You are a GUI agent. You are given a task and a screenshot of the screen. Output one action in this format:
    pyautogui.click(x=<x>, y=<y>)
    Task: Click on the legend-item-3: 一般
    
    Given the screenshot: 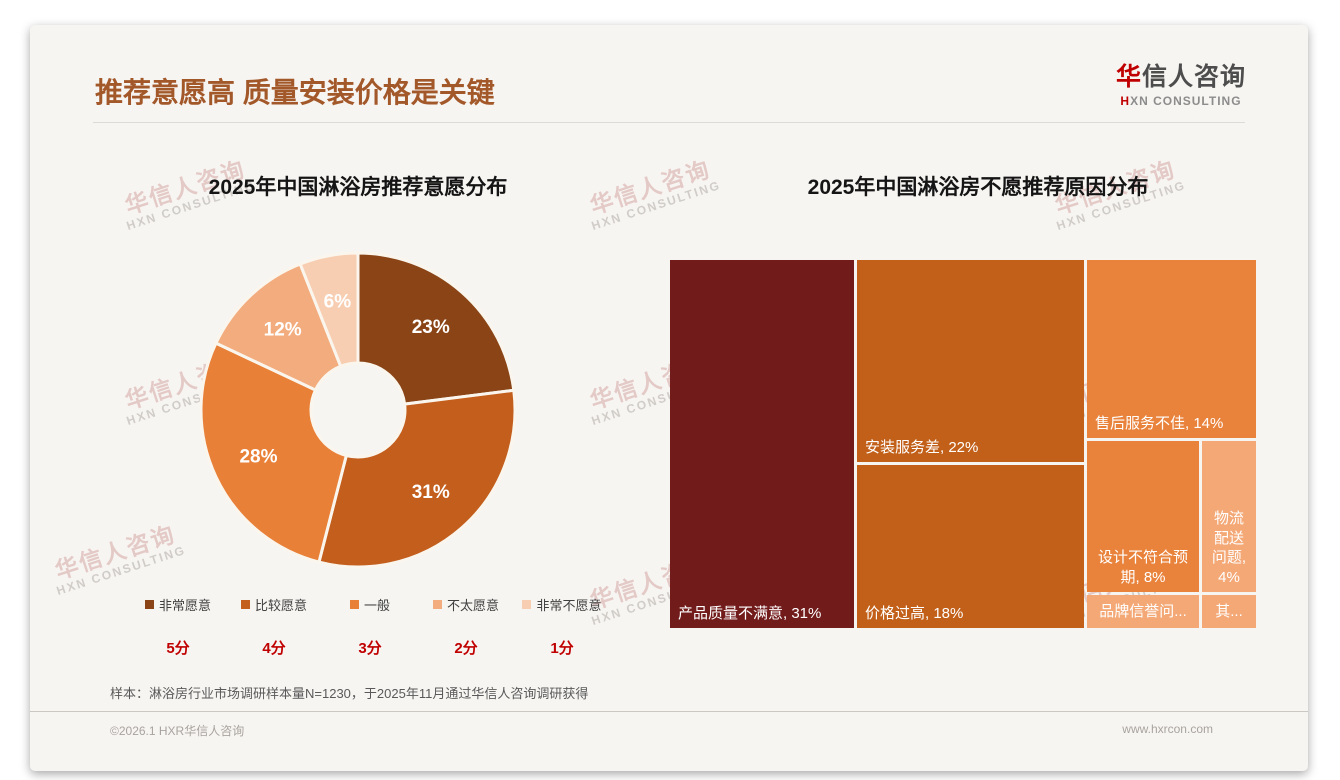 What is the action you would take?
    pyautogui.click(x=370, y=604)
    